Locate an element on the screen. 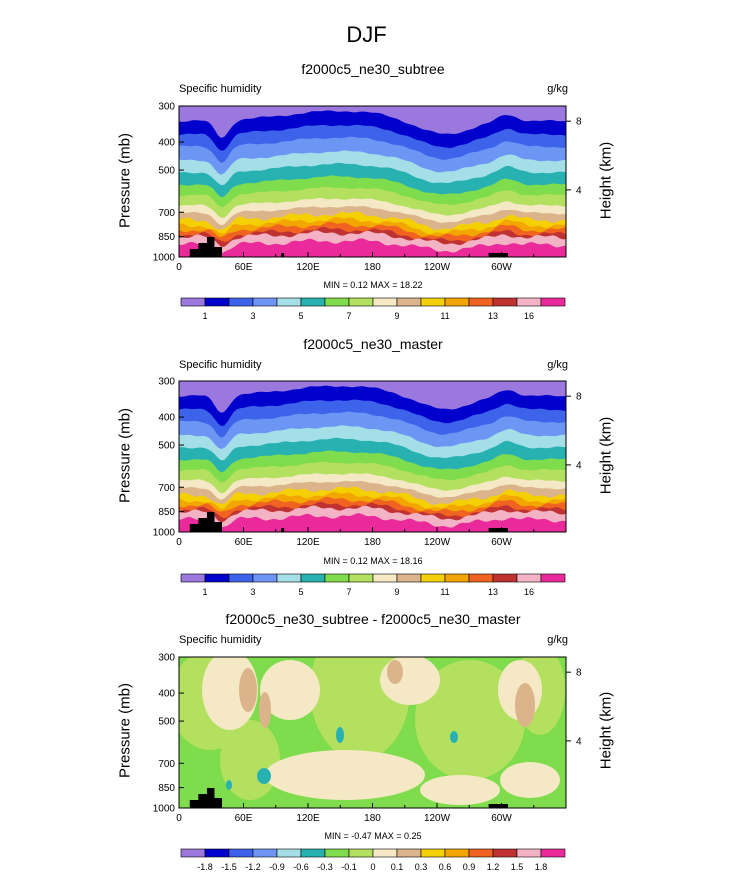 The image size is (733, 873). figure-title: DJF is located at coordinates (366, 34).